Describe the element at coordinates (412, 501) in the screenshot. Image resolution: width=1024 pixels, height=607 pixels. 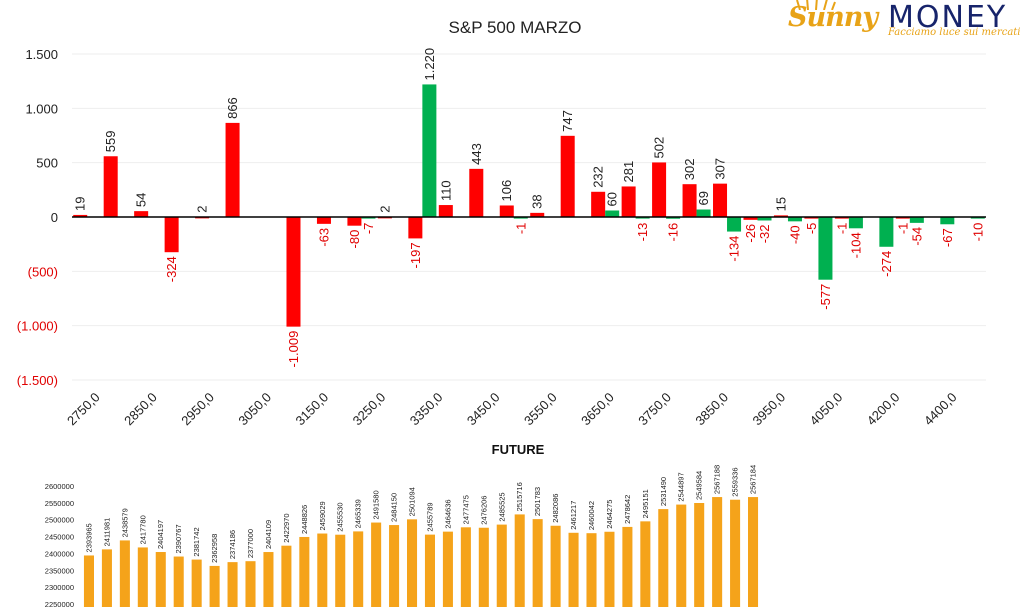
I see `future-data-label: 2501094` at that location.